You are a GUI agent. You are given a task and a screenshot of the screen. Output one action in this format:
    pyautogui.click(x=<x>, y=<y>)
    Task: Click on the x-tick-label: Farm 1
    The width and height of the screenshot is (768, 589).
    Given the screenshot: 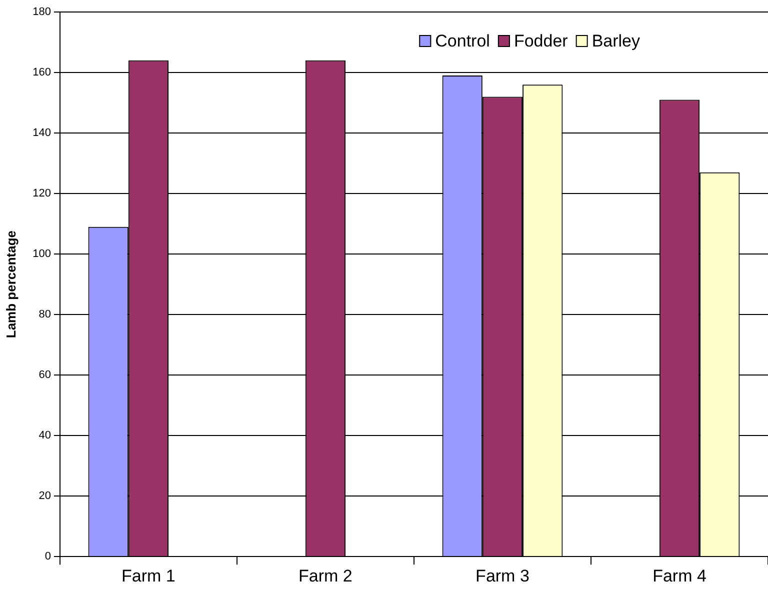 What is the action you would take?
    pyautogui.click(x=149, y=576)
    